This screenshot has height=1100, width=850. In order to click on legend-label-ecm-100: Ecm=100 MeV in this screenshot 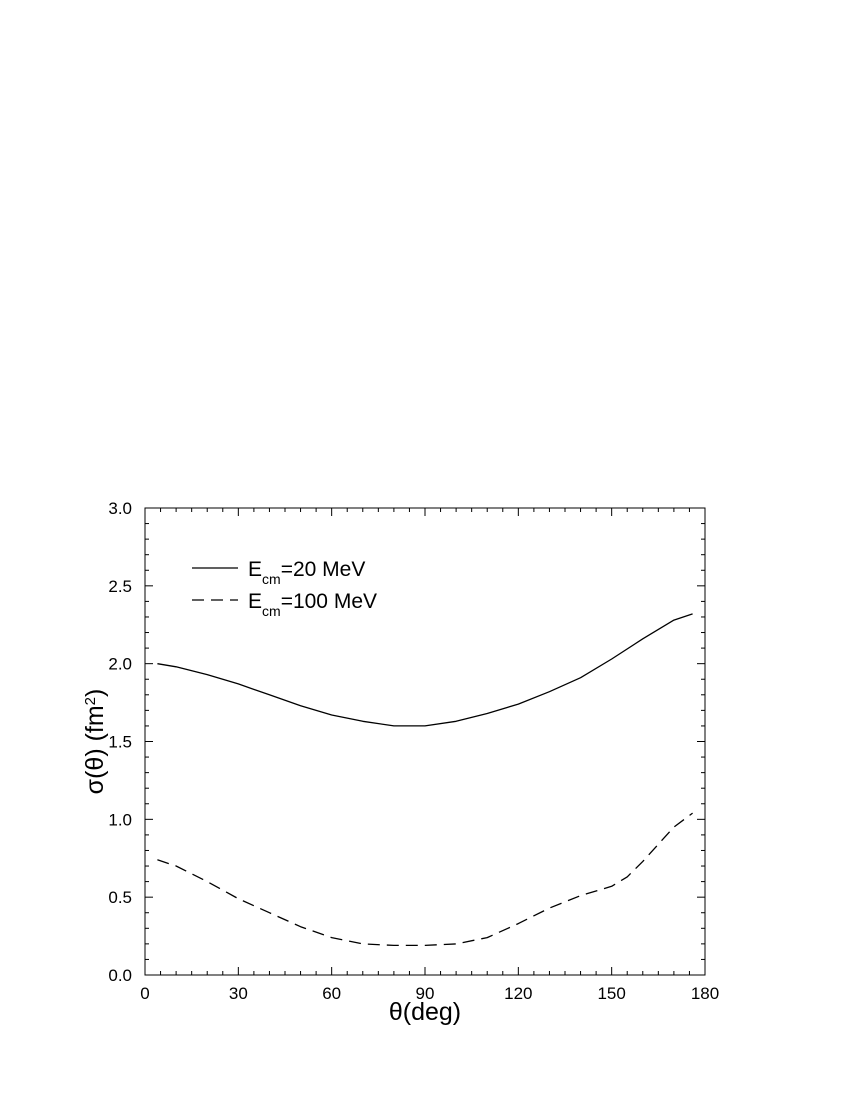, I will do `click(312, 604)`.